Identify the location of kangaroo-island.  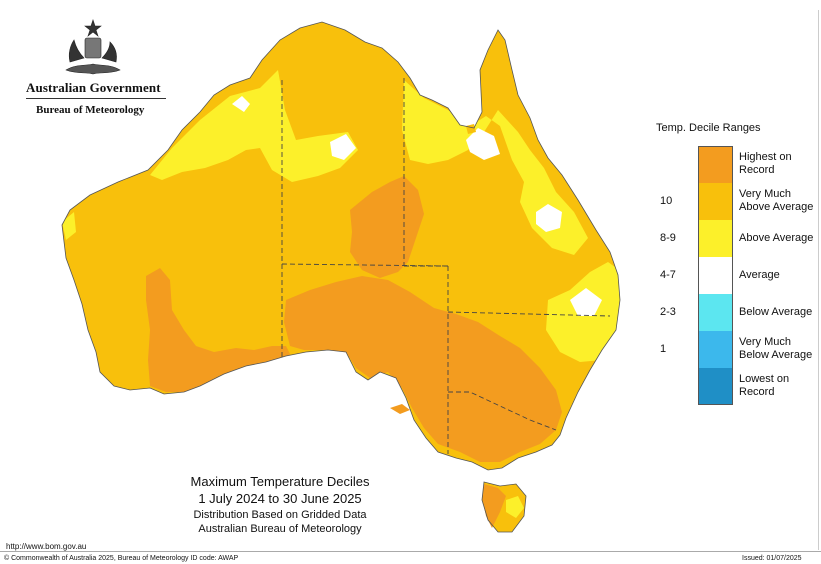
(400, 409).